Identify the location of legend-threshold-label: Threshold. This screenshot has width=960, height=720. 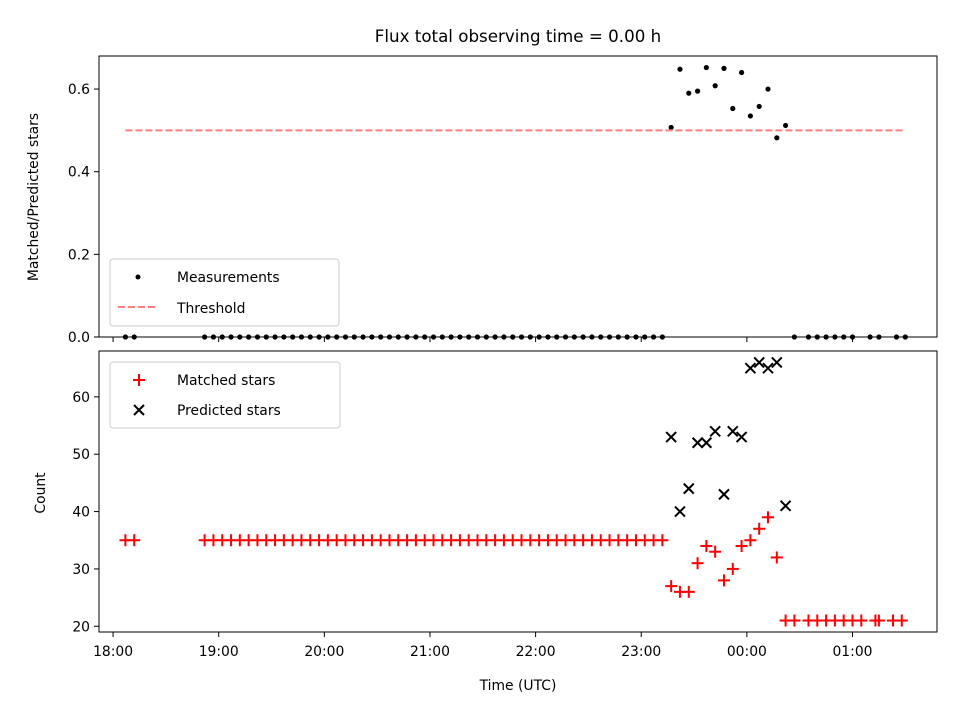
(210, 309).